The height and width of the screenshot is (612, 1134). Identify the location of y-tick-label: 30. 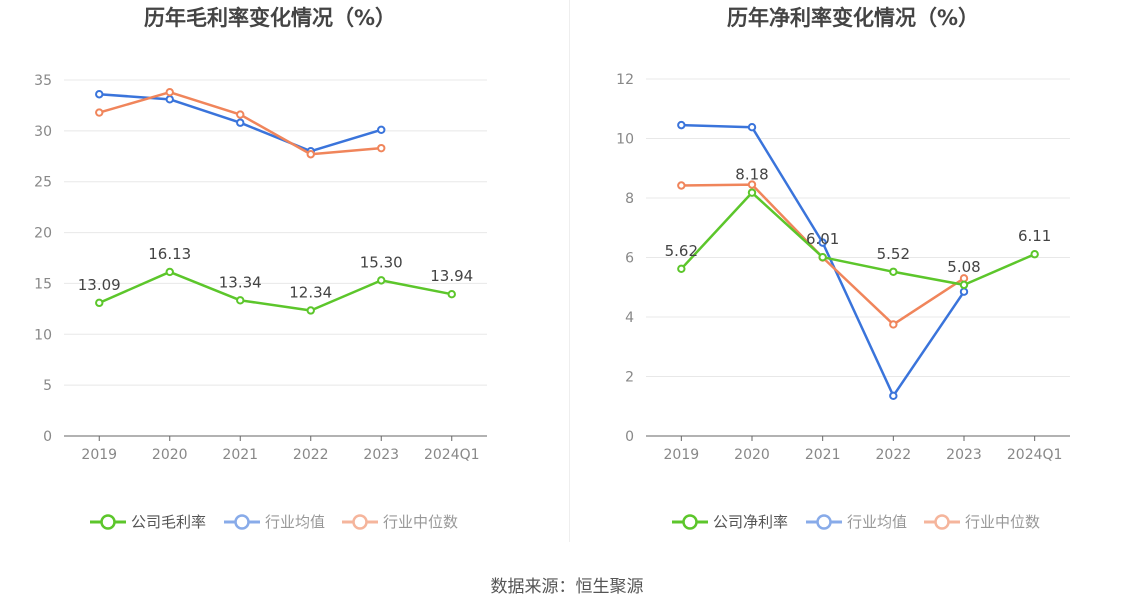
(43, 132).